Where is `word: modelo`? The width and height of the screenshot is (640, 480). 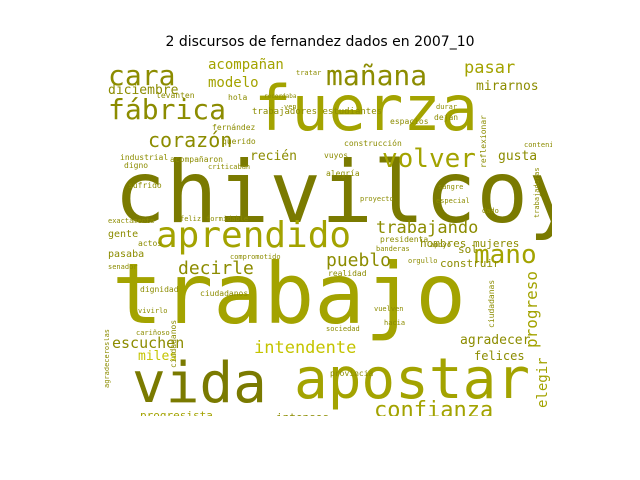 word: modelo is located at coordinates (233, 83).